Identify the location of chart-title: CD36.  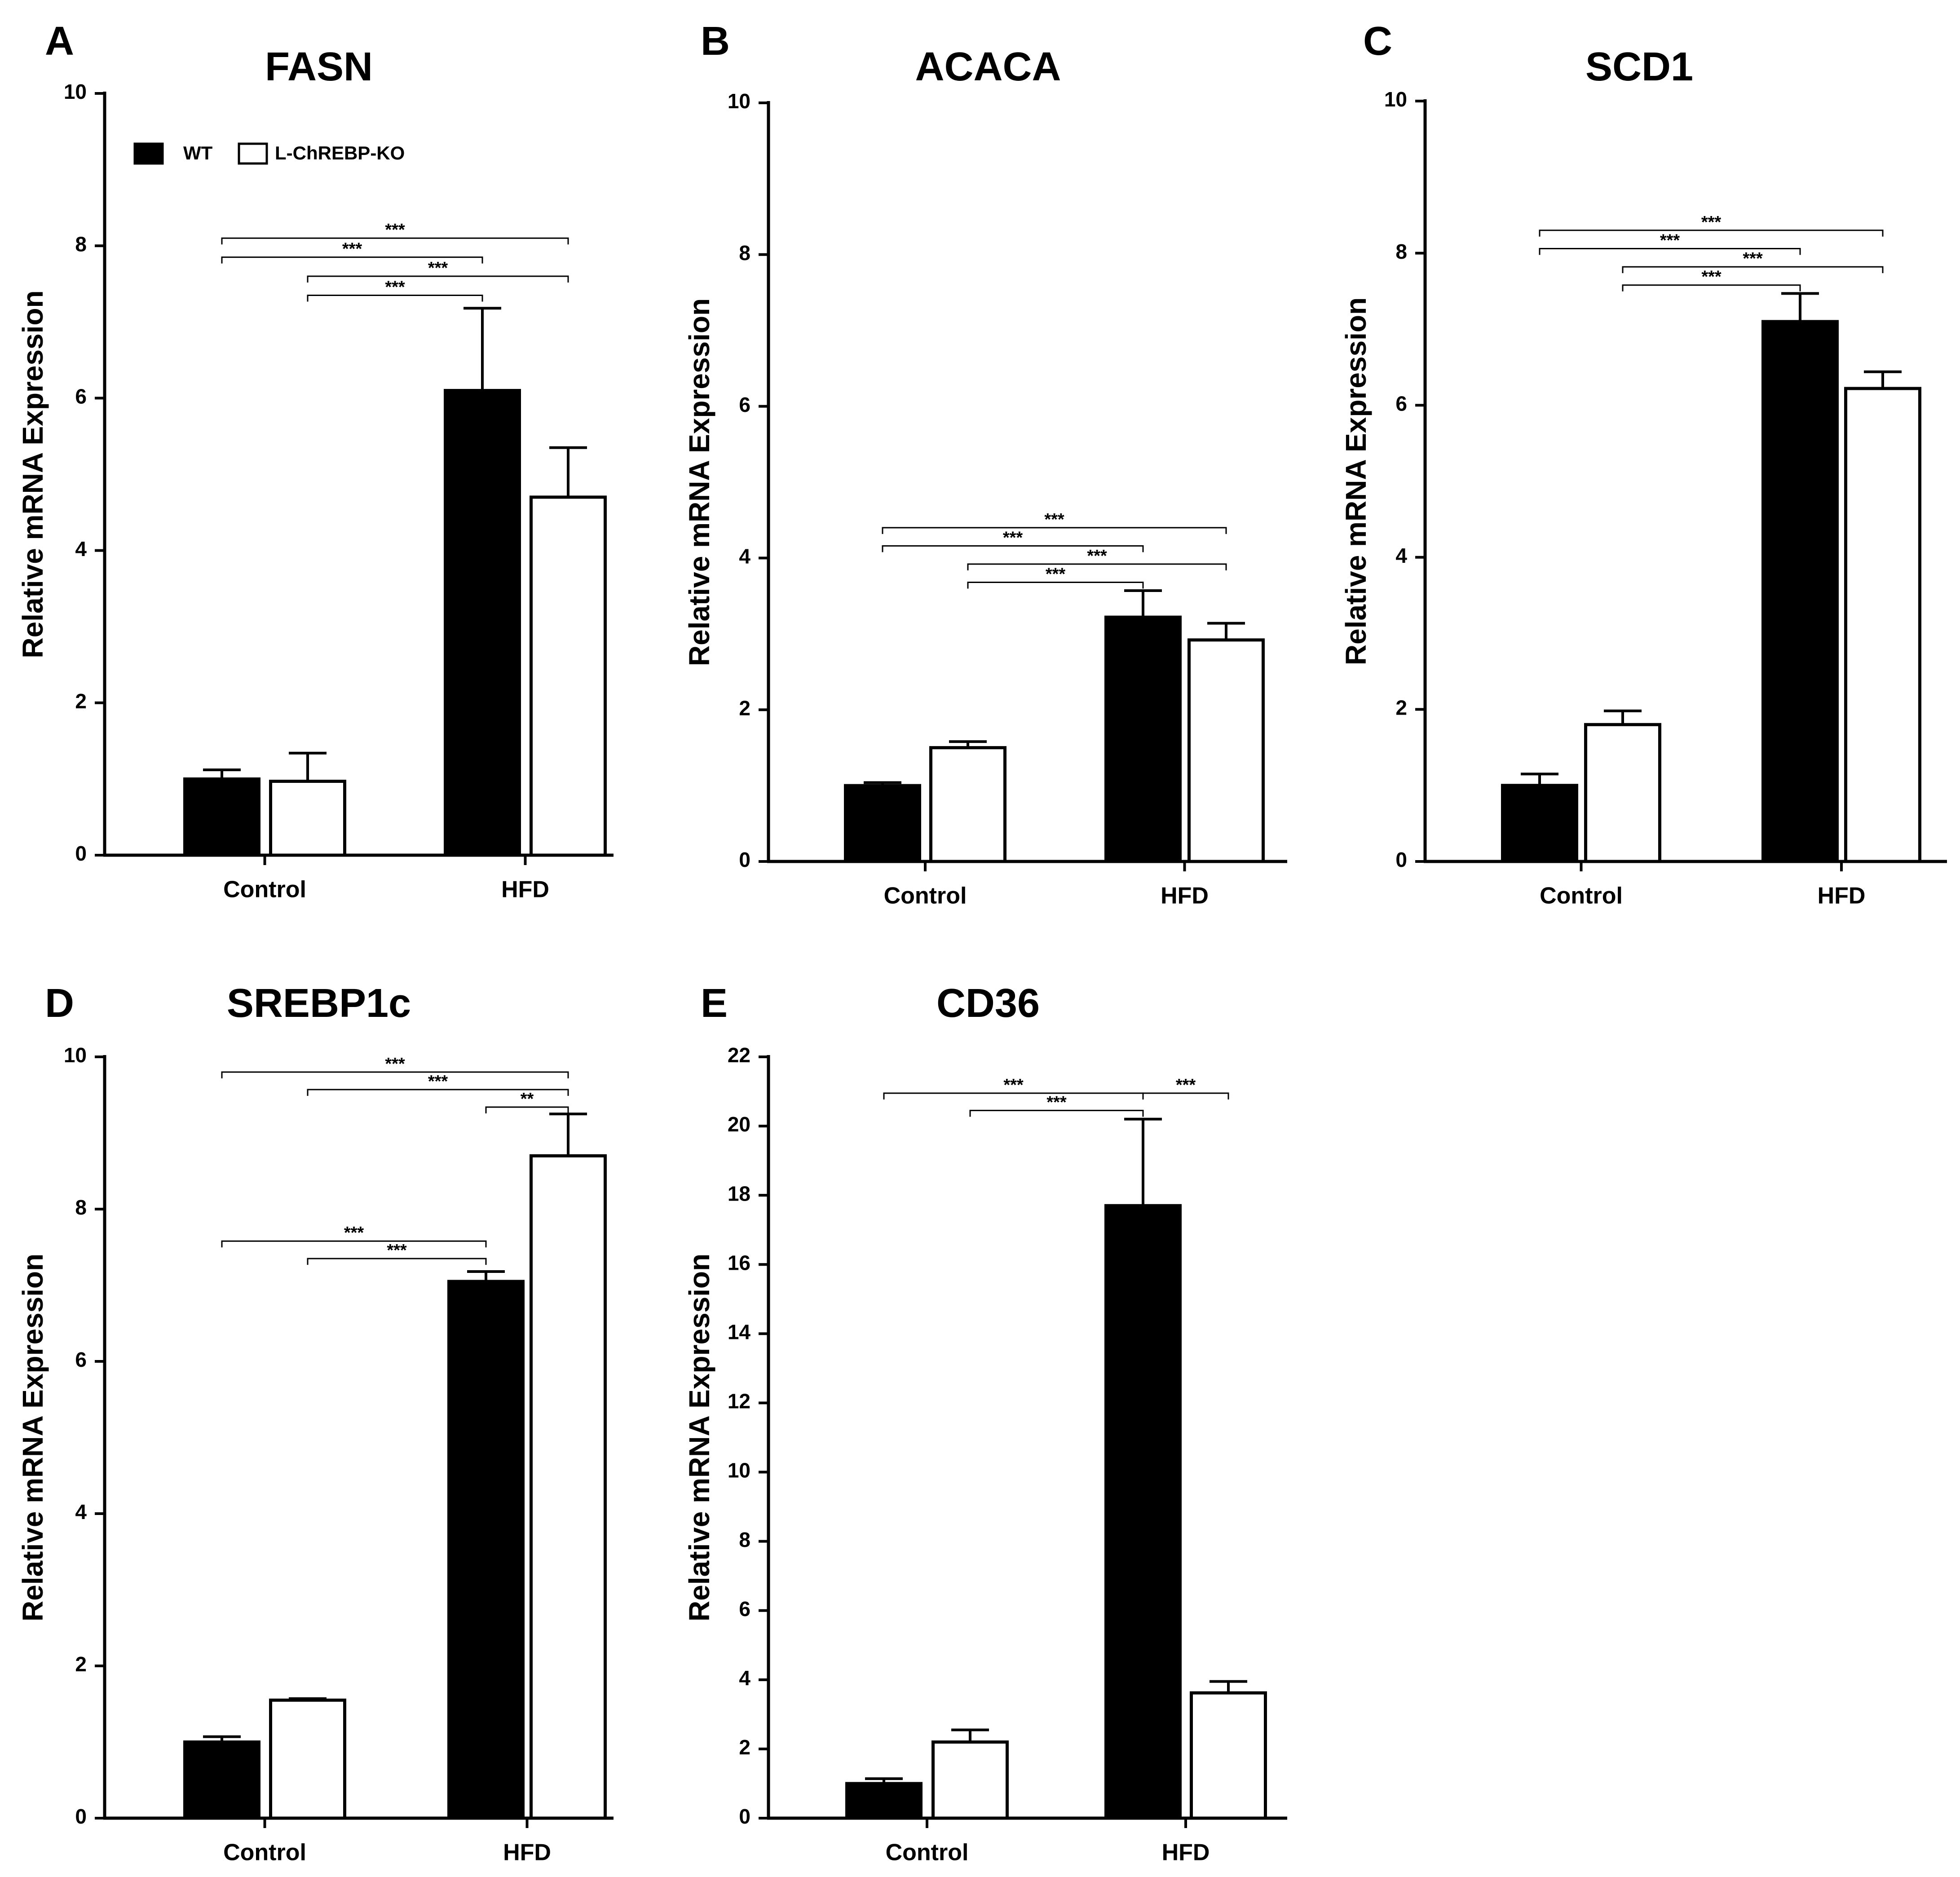
(988, 1004).